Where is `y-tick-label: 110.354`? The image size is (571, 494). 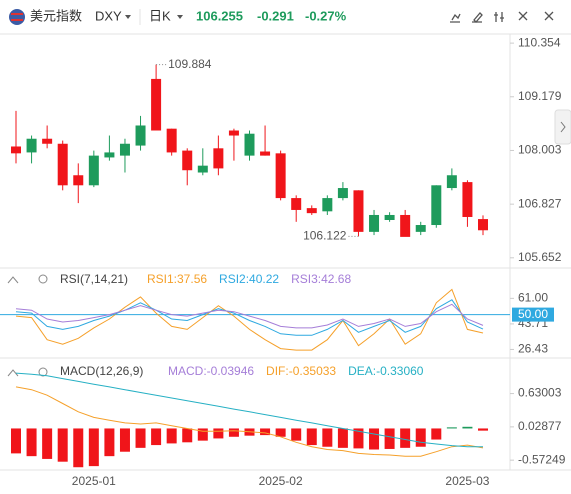 y-tick-label: 110.354 is located at coordinates (539, 42).